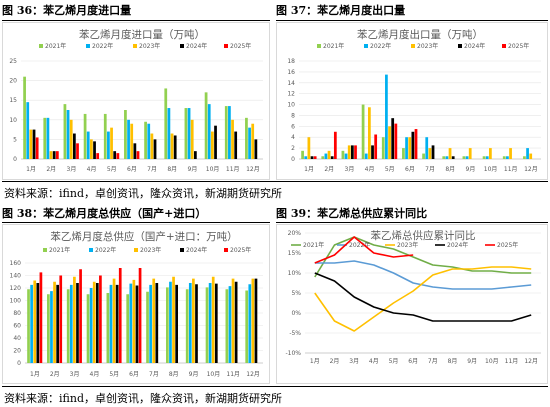 The width and height of the screenshot is (550, 407). What do you see at coordinates (407, 245) in the screenshot?
I see `chart3-legend-label: 2023年` at bounding box center [407, 245].